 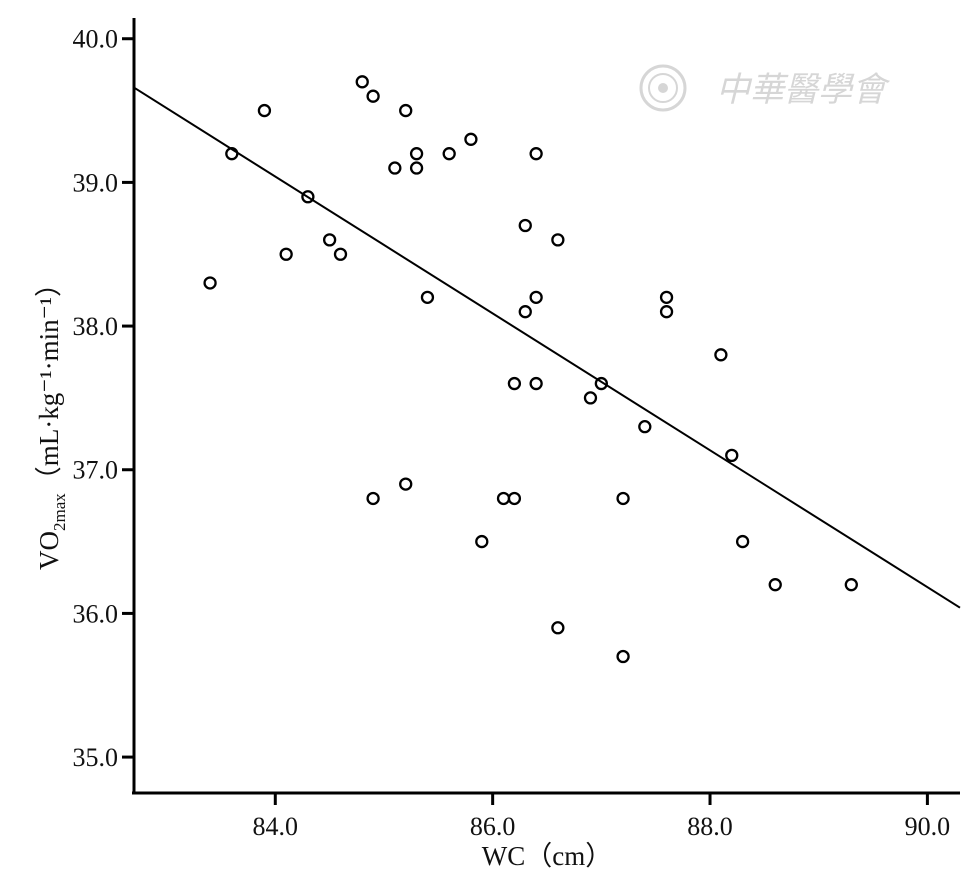 I want to click on x-tick-label: 84.0, so click(x=276, y=826).